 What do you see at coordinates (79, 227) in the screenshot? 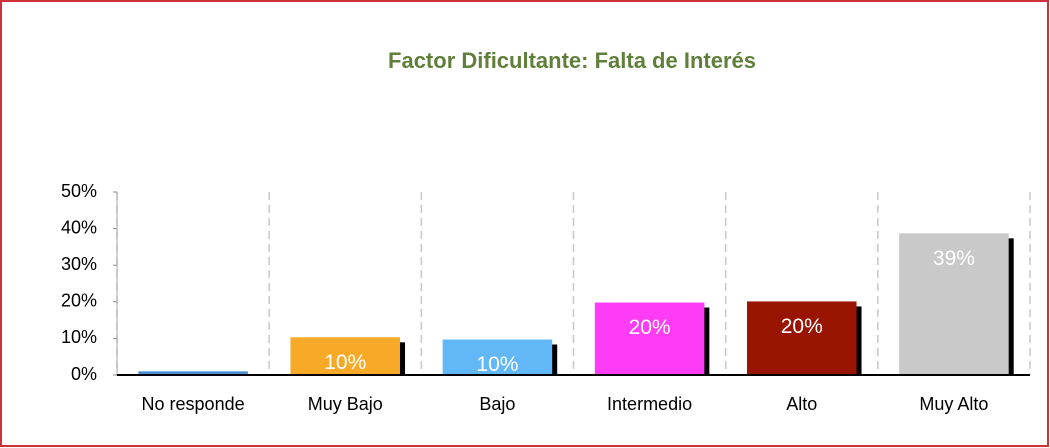
I see `y-tick-label: 40%` at bounding box center [79, 227].